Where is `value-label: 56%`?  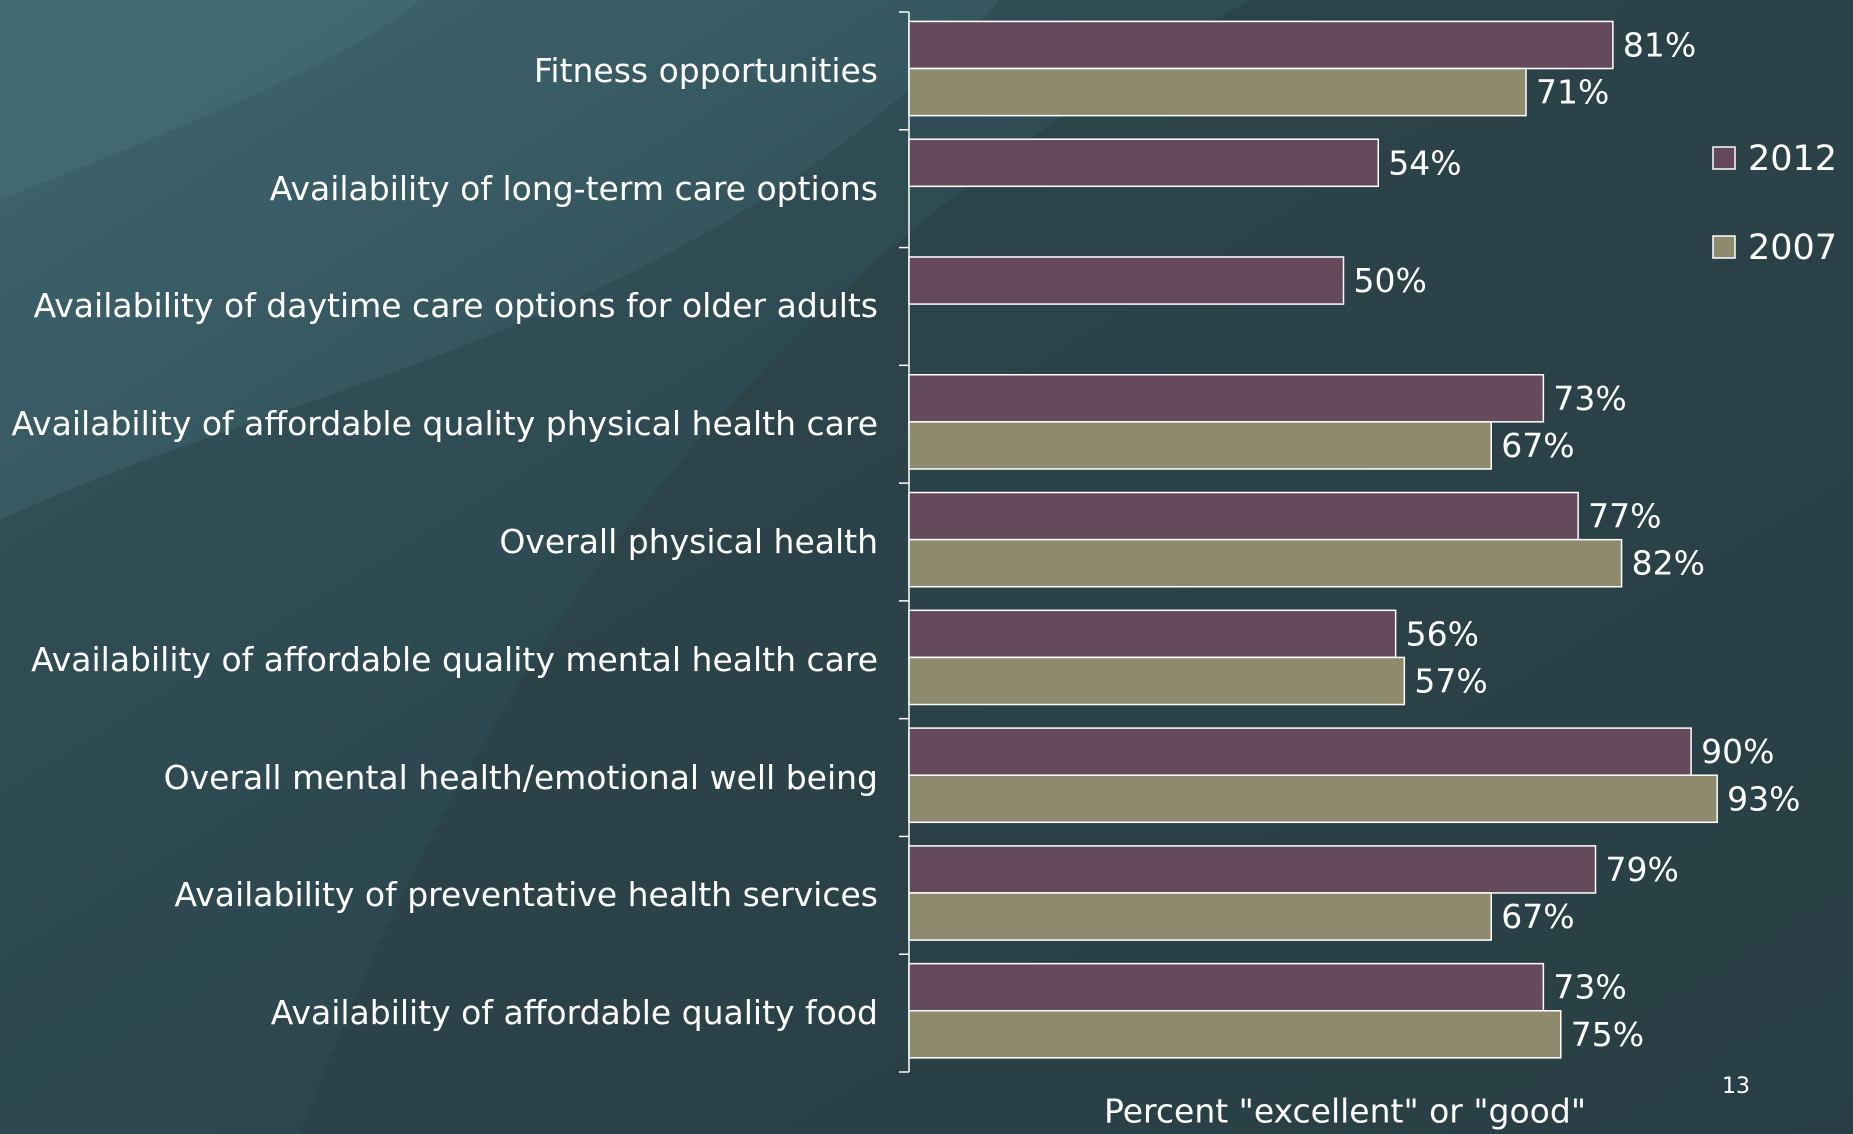
value-label: 56% is located at coordinates (1442, 633).